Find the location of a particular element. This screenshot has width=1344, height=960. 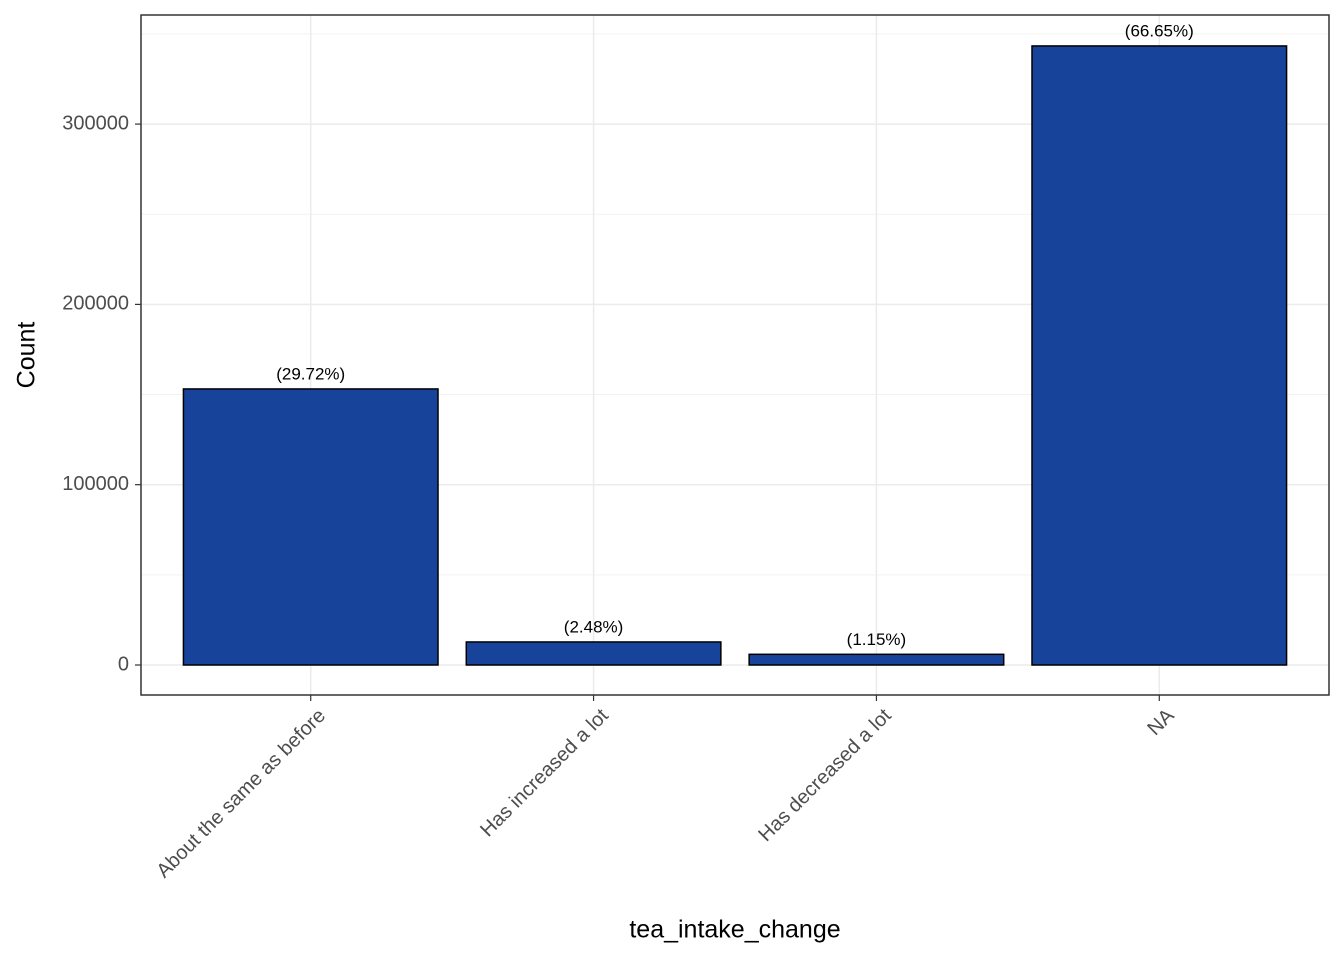

bar-label: (2.48%) is located at coordinates (594, 626).